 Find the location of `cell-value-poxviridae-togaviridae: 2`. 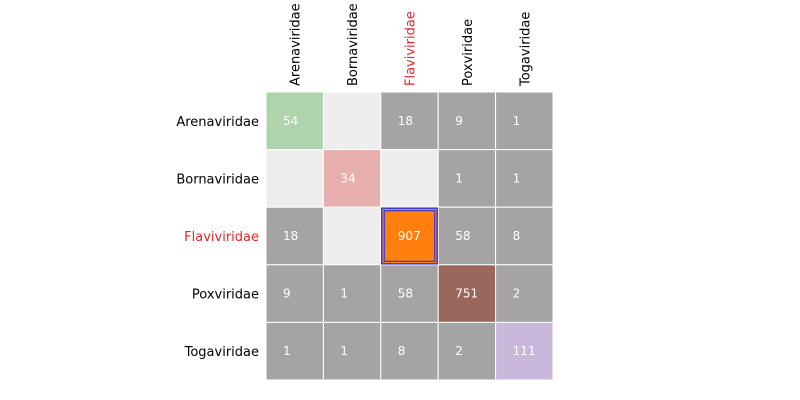

cell-value-poxviridae-togaviridae: 2 is located at coordinates (517, 294).